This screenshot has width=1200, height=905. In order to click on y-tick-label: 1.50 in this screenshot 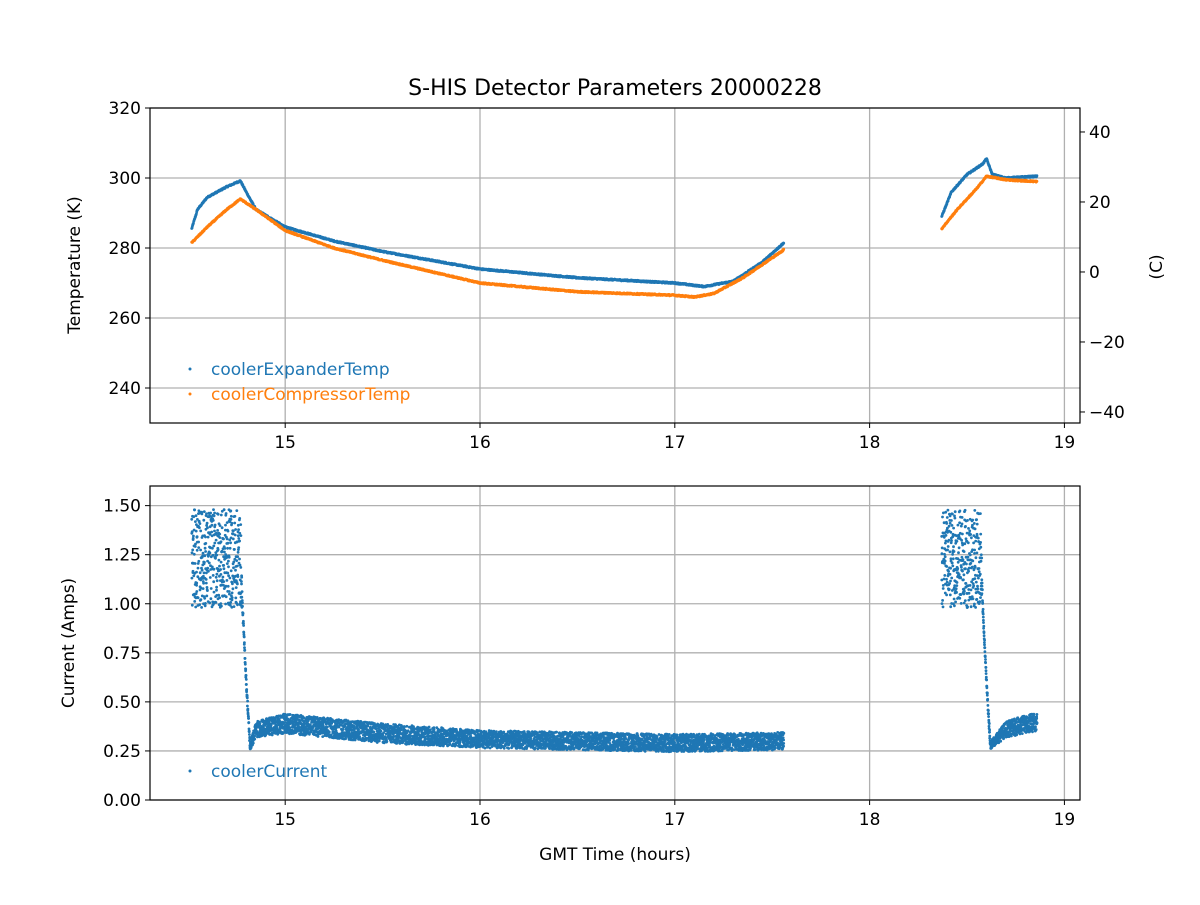, I will do `click(122, 507)`.